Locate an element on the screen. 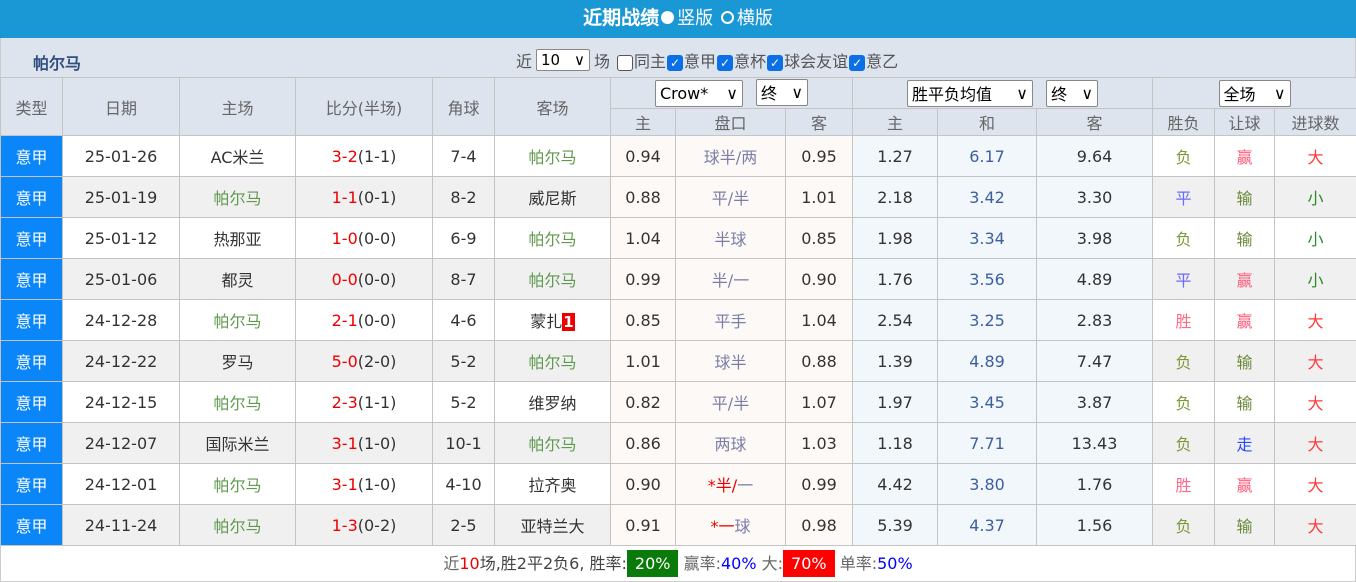 The image size is (1356, 582). odds-draw: 7.71 is located at coordinates (987, 443).